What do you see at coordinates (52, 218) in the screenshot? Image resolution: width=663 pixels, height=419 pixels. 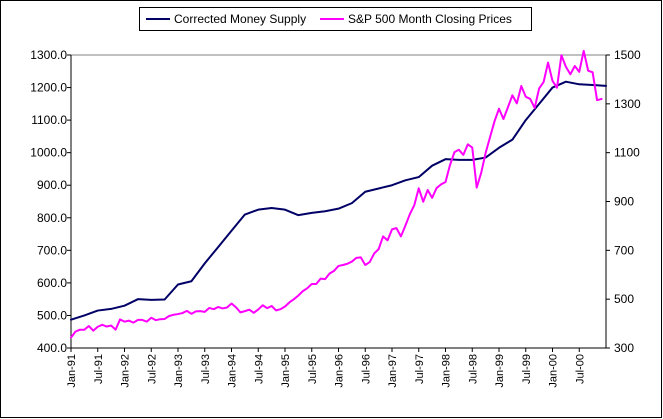 I see `y-left-tick-label: 800.0` at bounding box center [52, 218].